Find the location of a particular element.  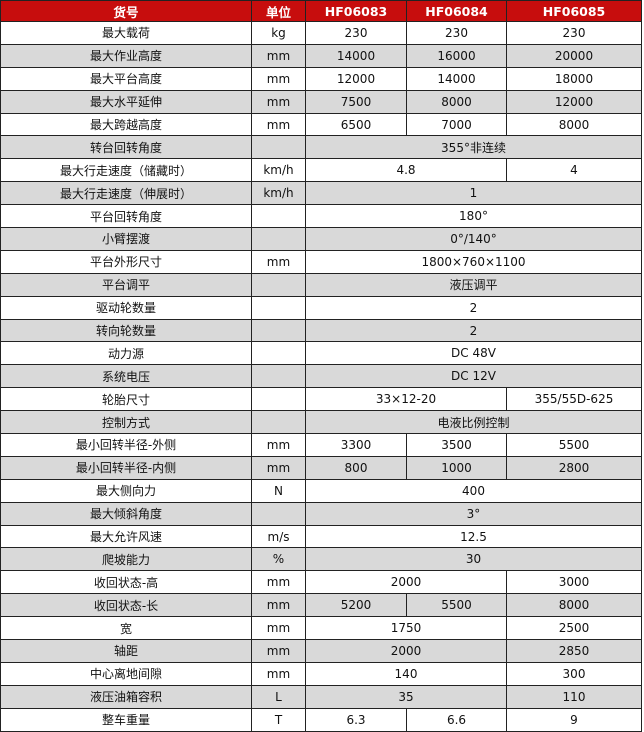

table-row: 最大行走速度（伸展时） km/h 1 is located at coordinates (321, 193).